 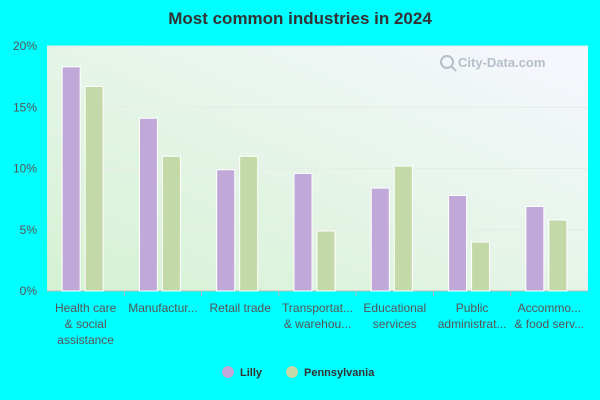 What do you see at coordinates (25, 107) in the screenshot?
I see `y-tick-label: 15%` at bounding box center [25, 107].